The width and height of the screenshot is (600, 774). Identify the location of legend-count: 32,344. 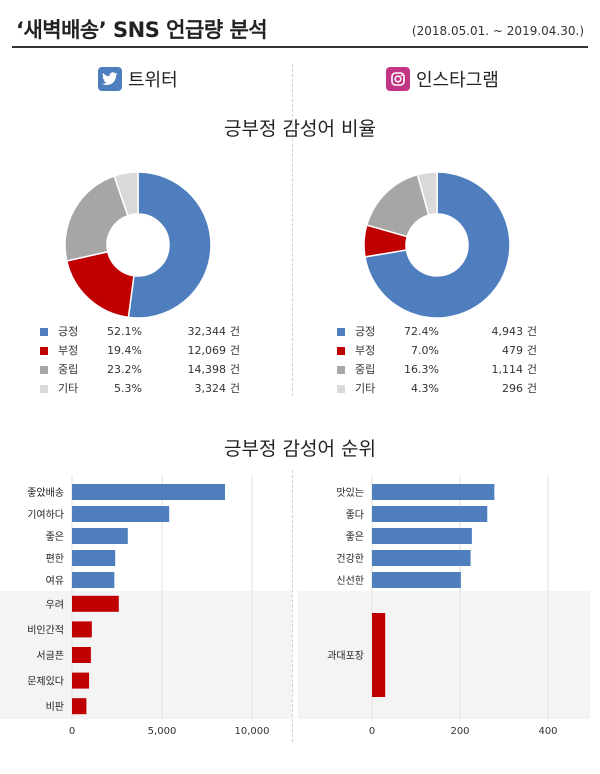
(207, 331).